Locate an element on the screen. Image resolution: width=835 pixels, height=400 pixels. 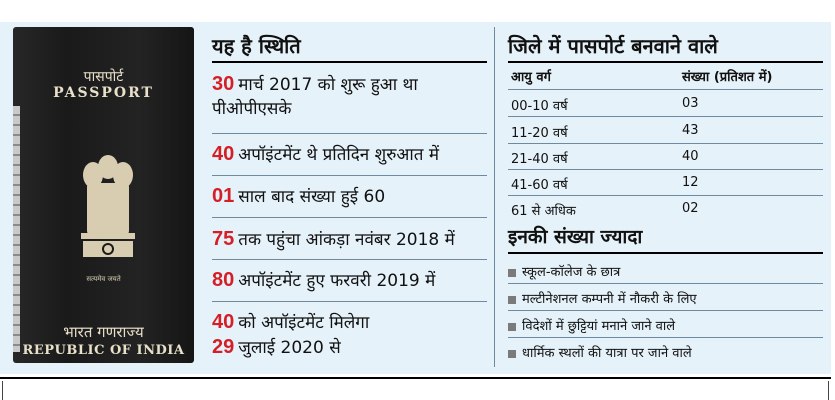
status-number: 01 is located at coordinates (223, 196).